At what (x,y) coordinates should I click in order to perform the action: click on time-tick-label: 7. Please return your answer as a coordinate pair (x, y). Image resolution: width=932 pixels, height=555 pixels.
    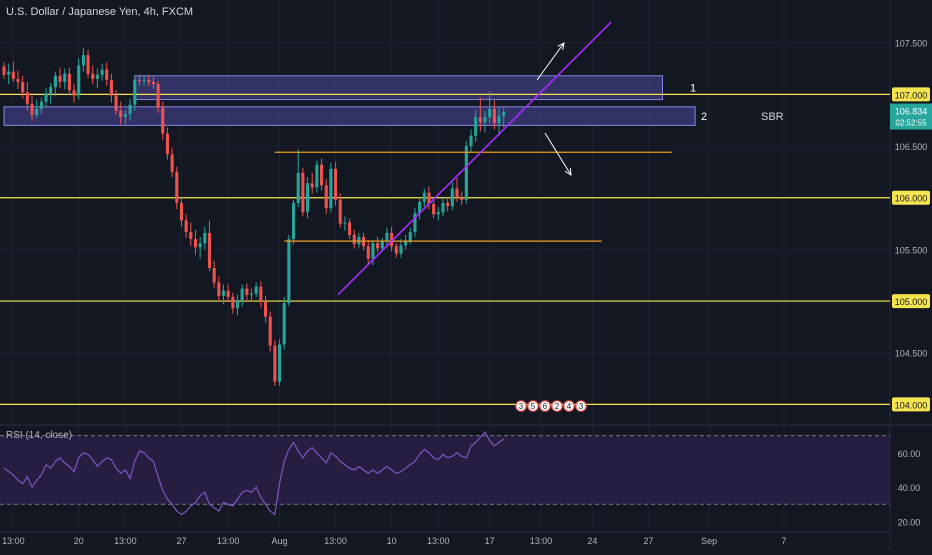
    Looking at the image, I should click on (783, 541).